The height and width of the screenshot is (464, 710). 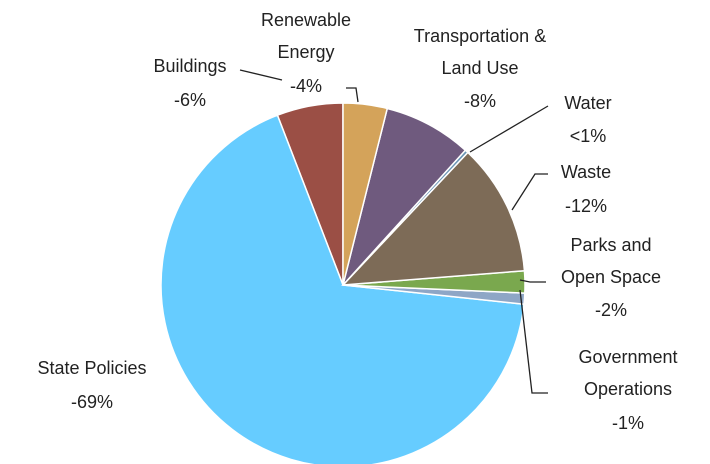 What do you see at coordinates (586, 206) in the screenshot?
I see `value-label: -12%` at bounding box center [586, 206].